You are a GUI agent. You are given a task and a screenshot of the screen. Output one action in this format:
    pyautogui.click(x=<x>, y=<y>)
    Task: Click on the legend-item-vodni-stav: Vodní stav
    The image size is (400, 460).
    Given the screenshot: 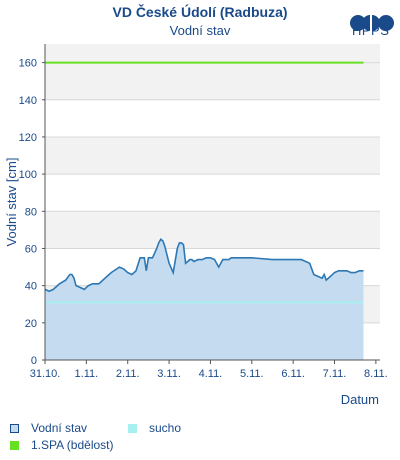 What is the action you would take?
    pyautogui.click(x=48, y=428)
    